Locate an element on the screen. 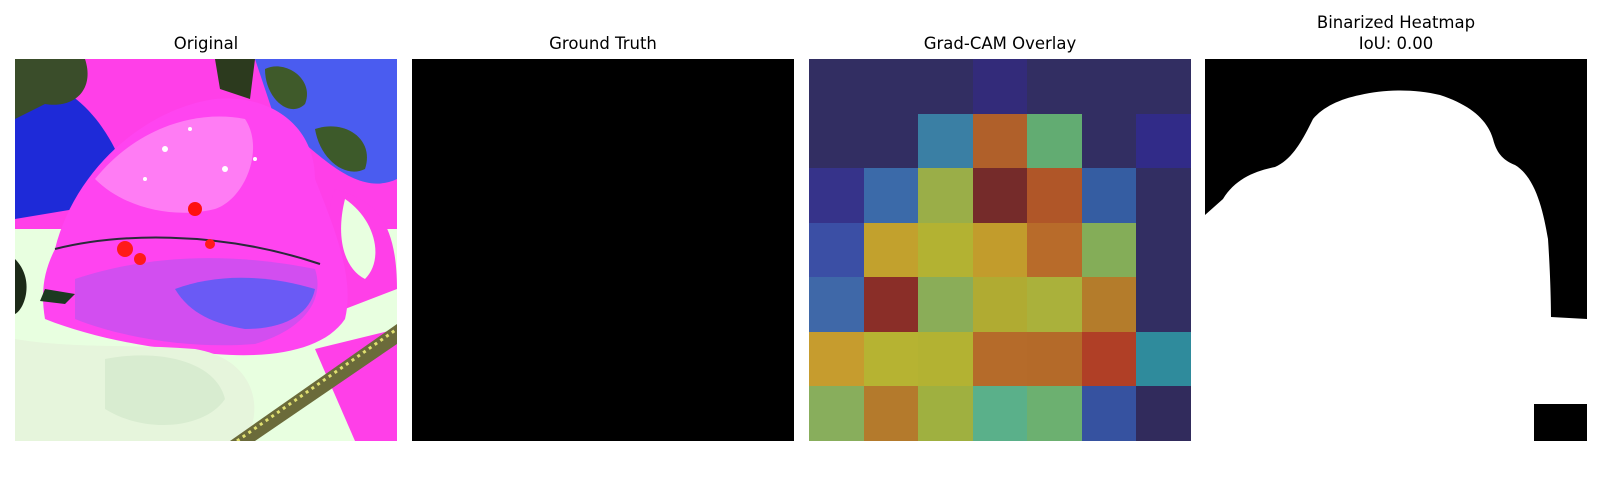 This screenshot has height=500, width=1600. ground-truth-title: Ground Truth is located at coordinates (603, 43).